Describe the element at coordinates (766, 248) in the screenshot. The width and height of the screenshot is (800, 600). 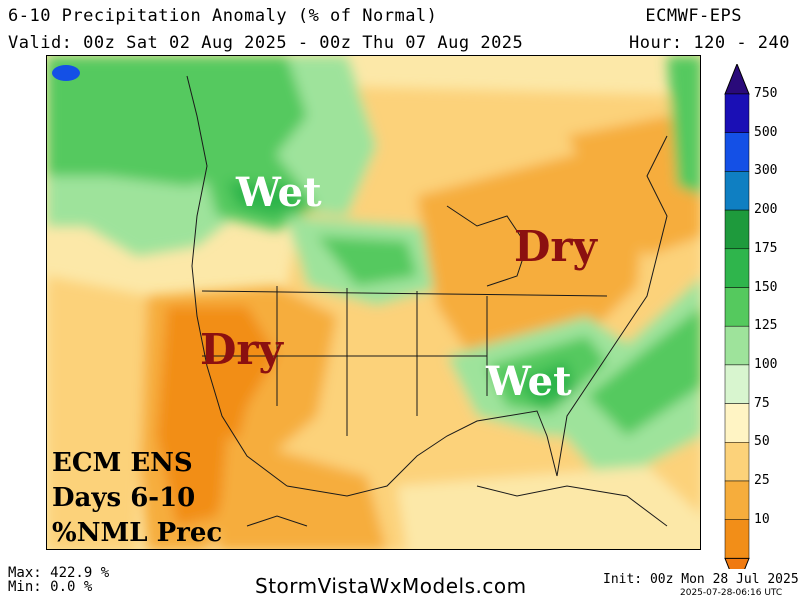
I see `legend-label-175: 175` at that location.